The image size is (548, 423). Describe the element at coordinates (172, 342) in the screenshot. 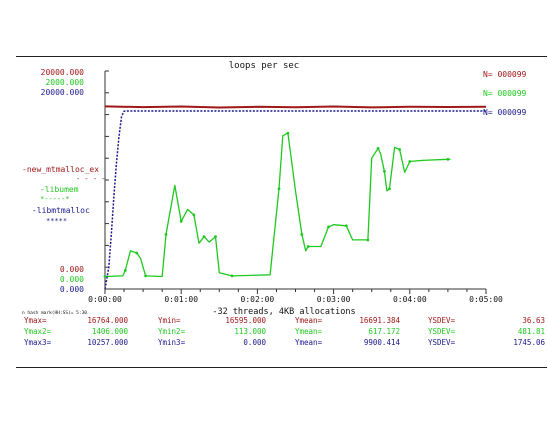

I see `stat-ymin-label: Ymin3=` at that location.